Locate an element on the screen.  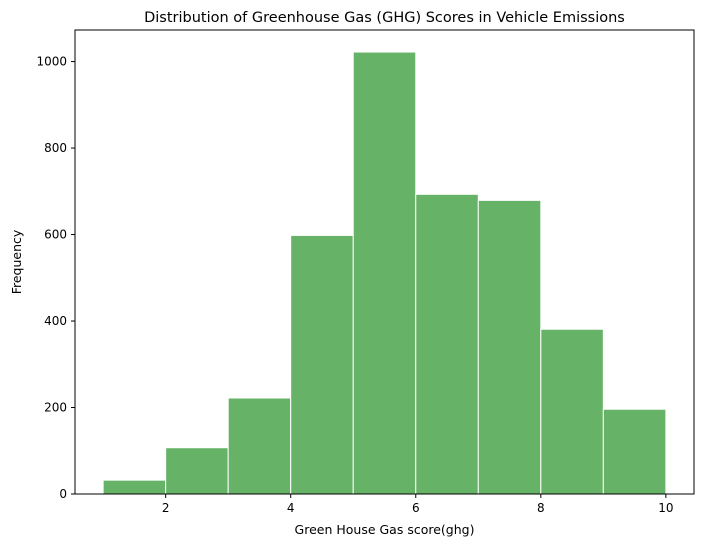
x-tick-label: 2 is located at coordinates (166, 508).